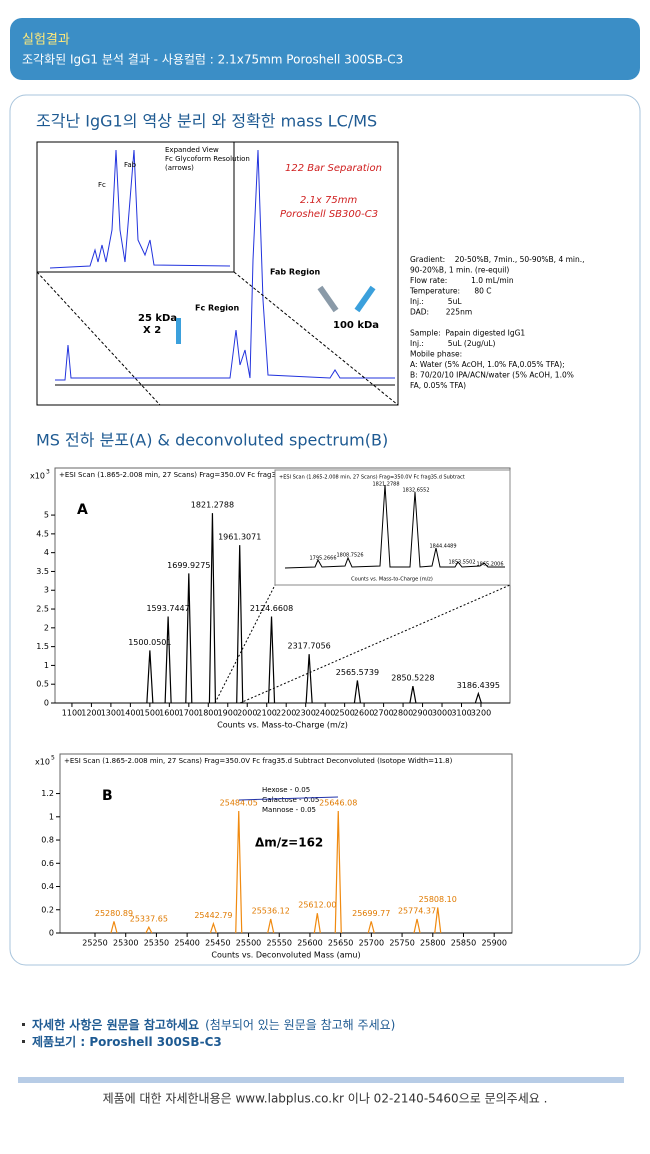 This screenshot has height=1154, width=650. Describe the element at coordinates (344, 713) in the screenshot. I see `x-tick-label: 2500` at that location.